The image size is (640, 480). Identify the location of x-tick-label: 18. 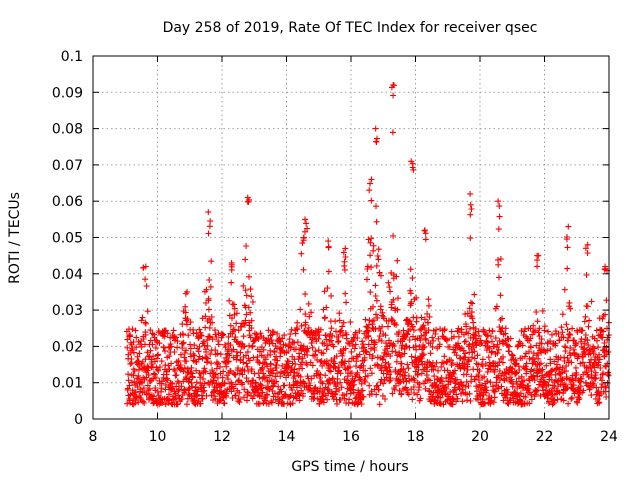
(416, 437).